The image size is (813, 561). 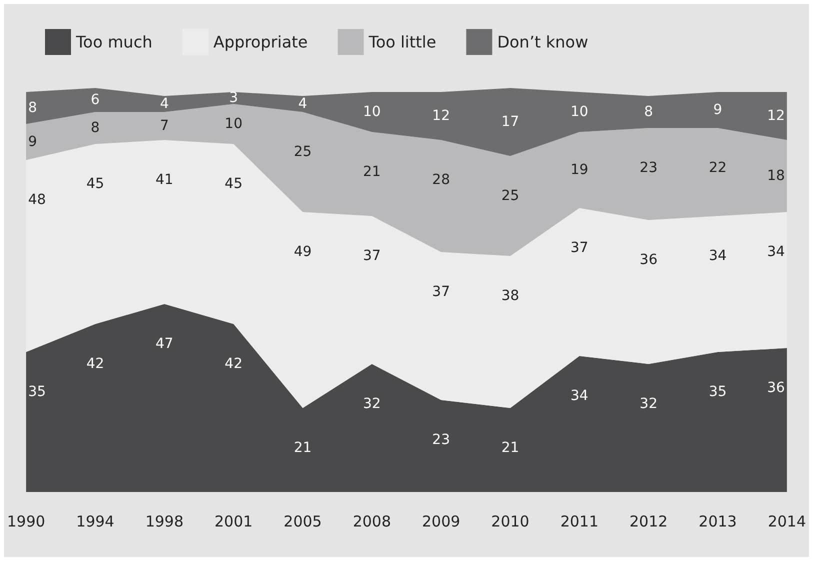 What do you see at coordinates (579, 521) in the screenshot?
I see `x-tick-label: 2011` at bounding box center [579, 521].